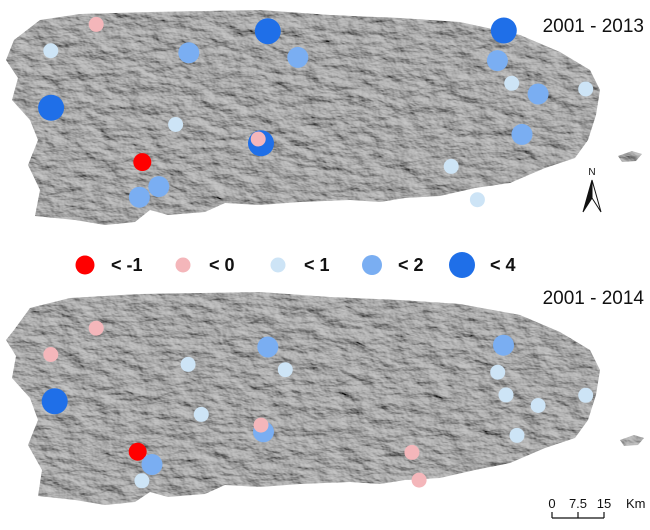 This screenshot has height=530, width=650. I want to click on legend: < -1 < 0 < 1 < 2 < 4, so click(295, 265).